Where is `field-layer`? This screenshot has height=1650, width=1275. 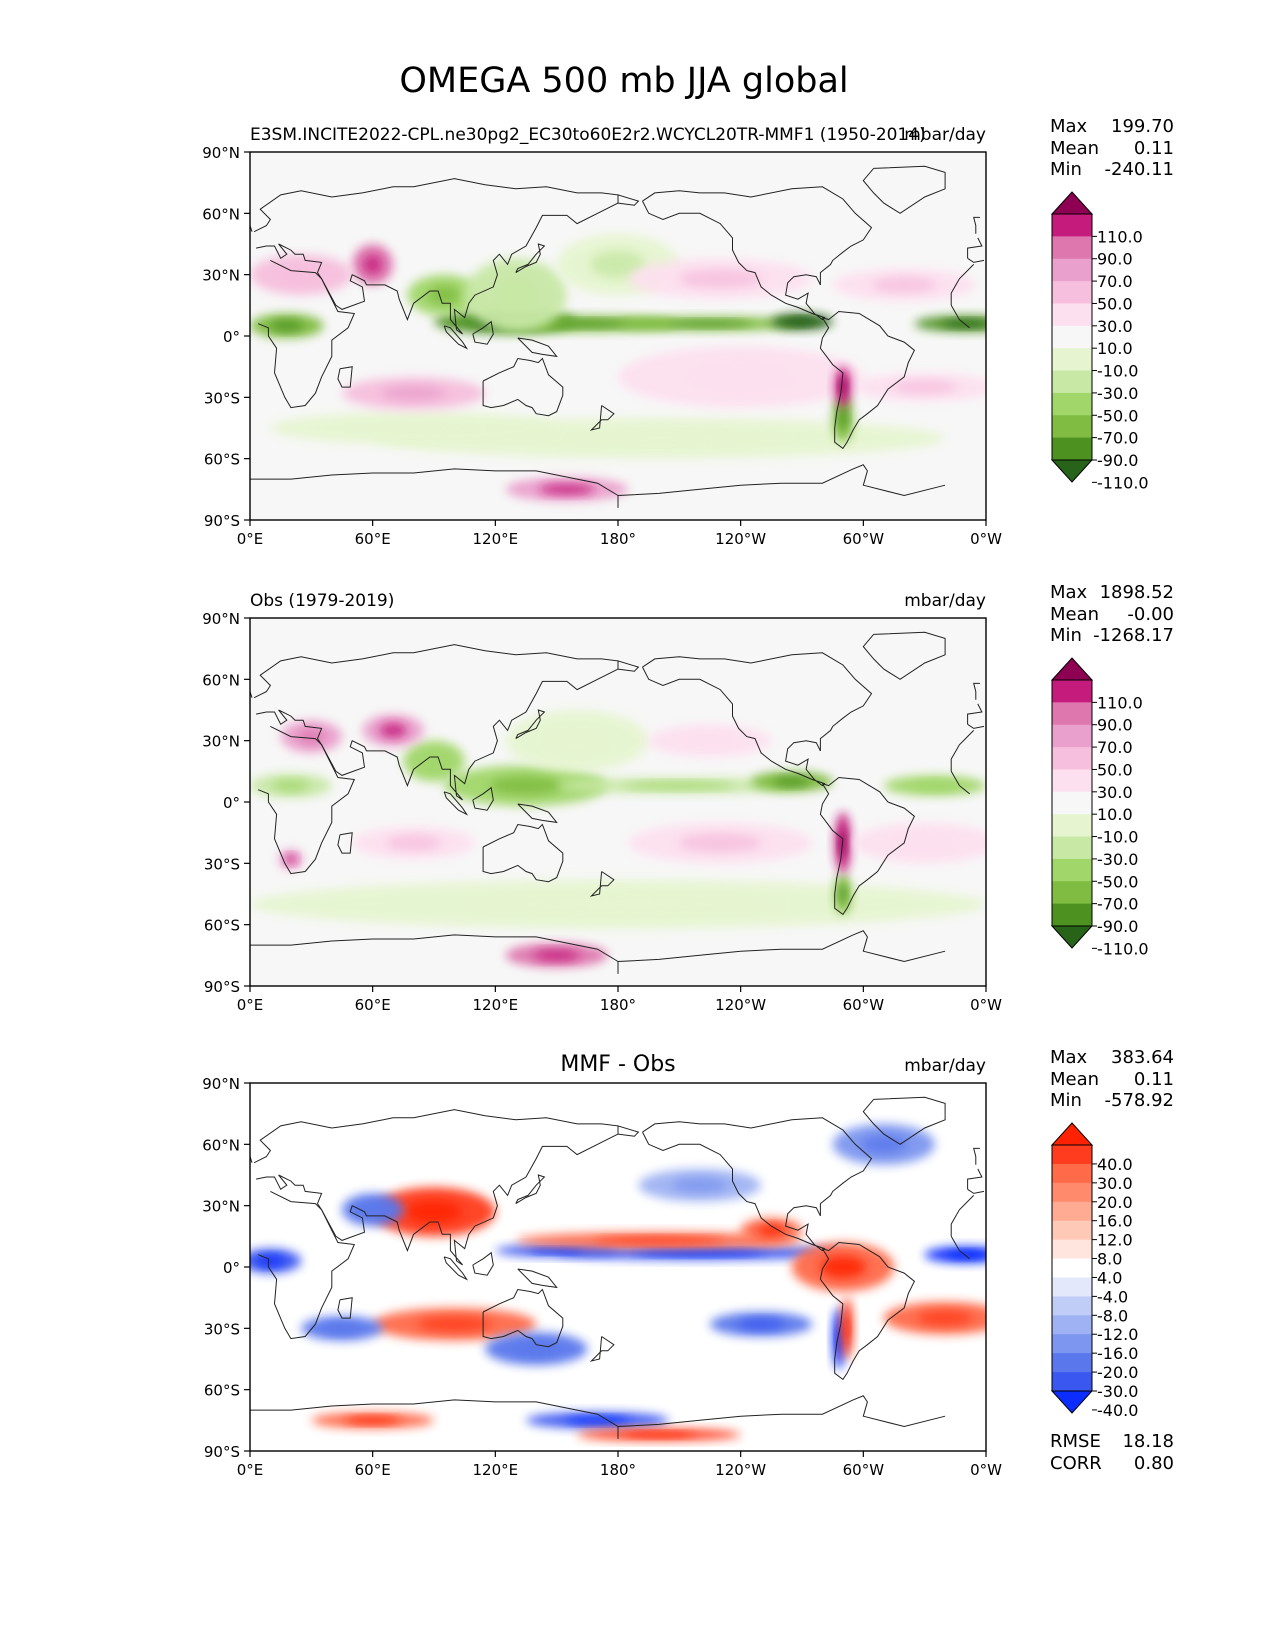 field-layer is located at coordinates (618, 367).